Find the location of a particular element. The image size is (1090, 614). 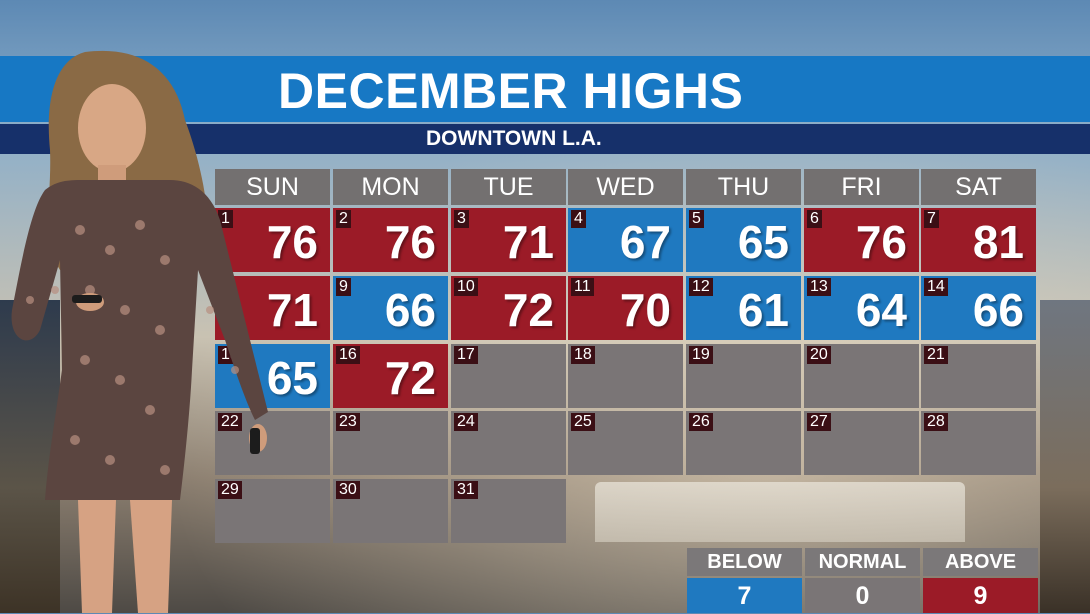

day-number: 2 is located at coordinates (343, 219).